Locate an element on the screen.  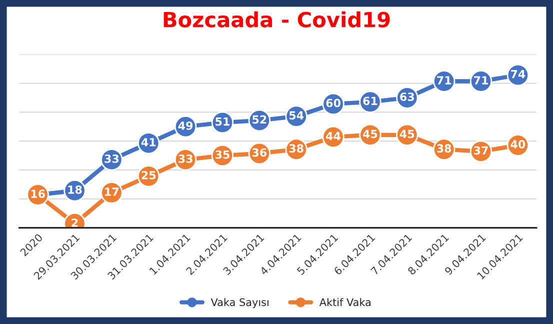
data-label: 63 is located at coordinates (407, 96).